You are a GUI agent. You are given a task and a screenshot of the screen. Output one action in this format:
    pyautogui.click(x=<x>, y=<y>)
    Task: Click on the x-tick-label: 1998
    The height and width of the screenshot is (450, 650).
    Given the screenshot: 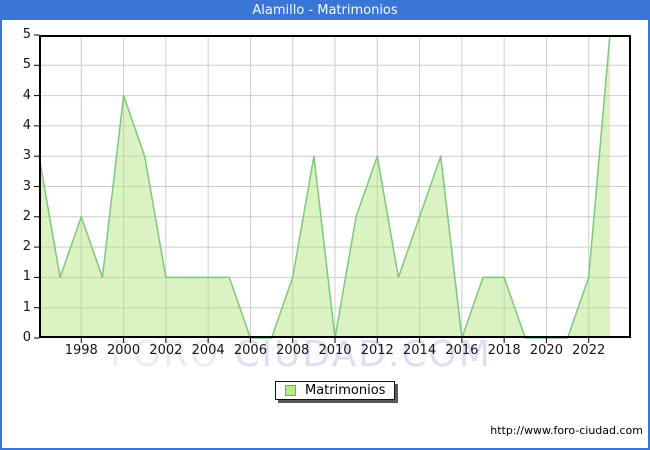 What is the action you would take?
    pyautogui.click(x=81, y=350)
    